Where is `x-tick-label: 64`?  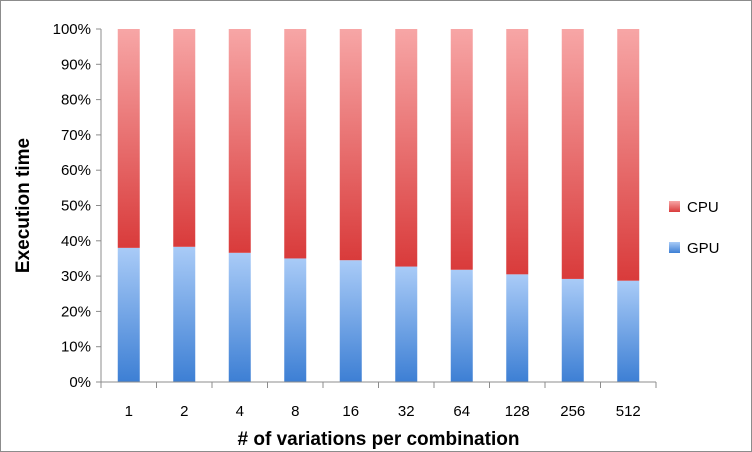
x-tick-label: 64 is located at coordinates (461, 411).